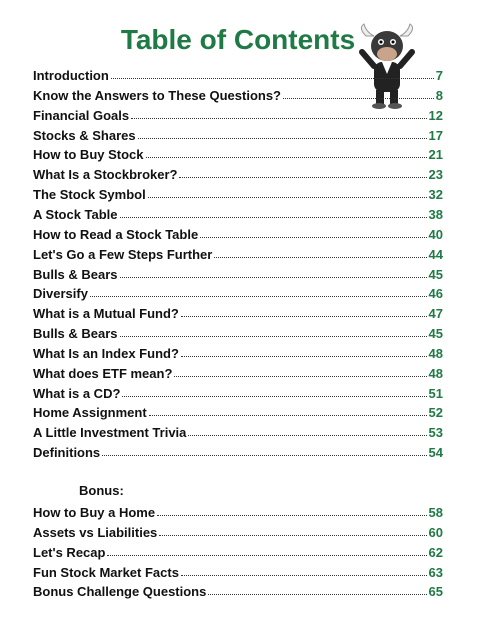  I want to click on toc-entry: Assets vs Liabilities 60, so click(238, 531).